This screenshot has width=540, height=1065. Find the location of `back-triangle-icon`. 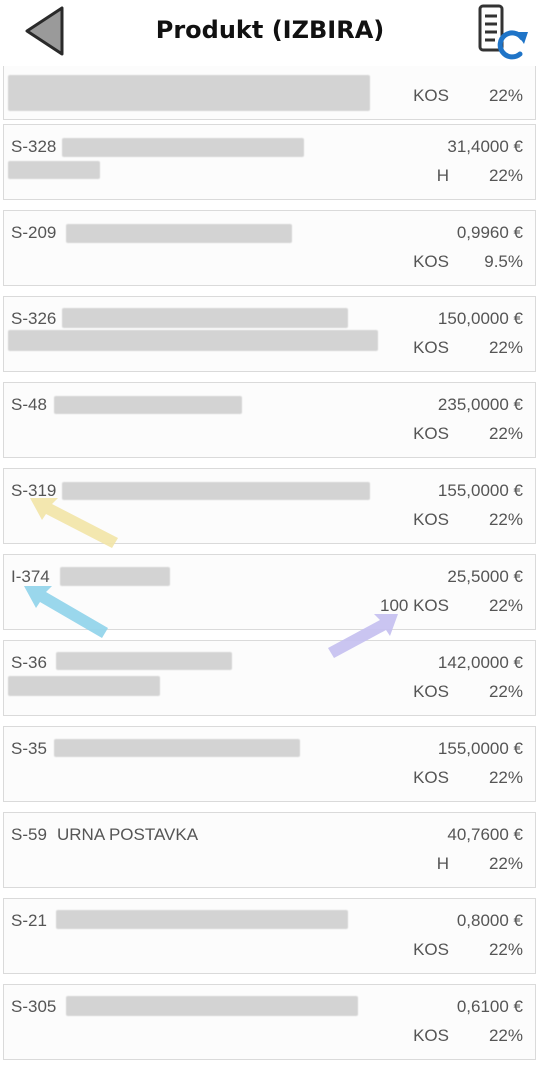

back-triangle-icon is located at coordinates (45, 31).